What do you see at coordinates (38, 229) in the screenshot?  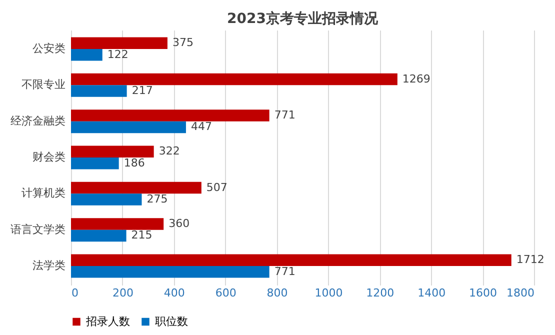 I see `y-tick-label: 语言文学类` at bounding box center [38, 229].